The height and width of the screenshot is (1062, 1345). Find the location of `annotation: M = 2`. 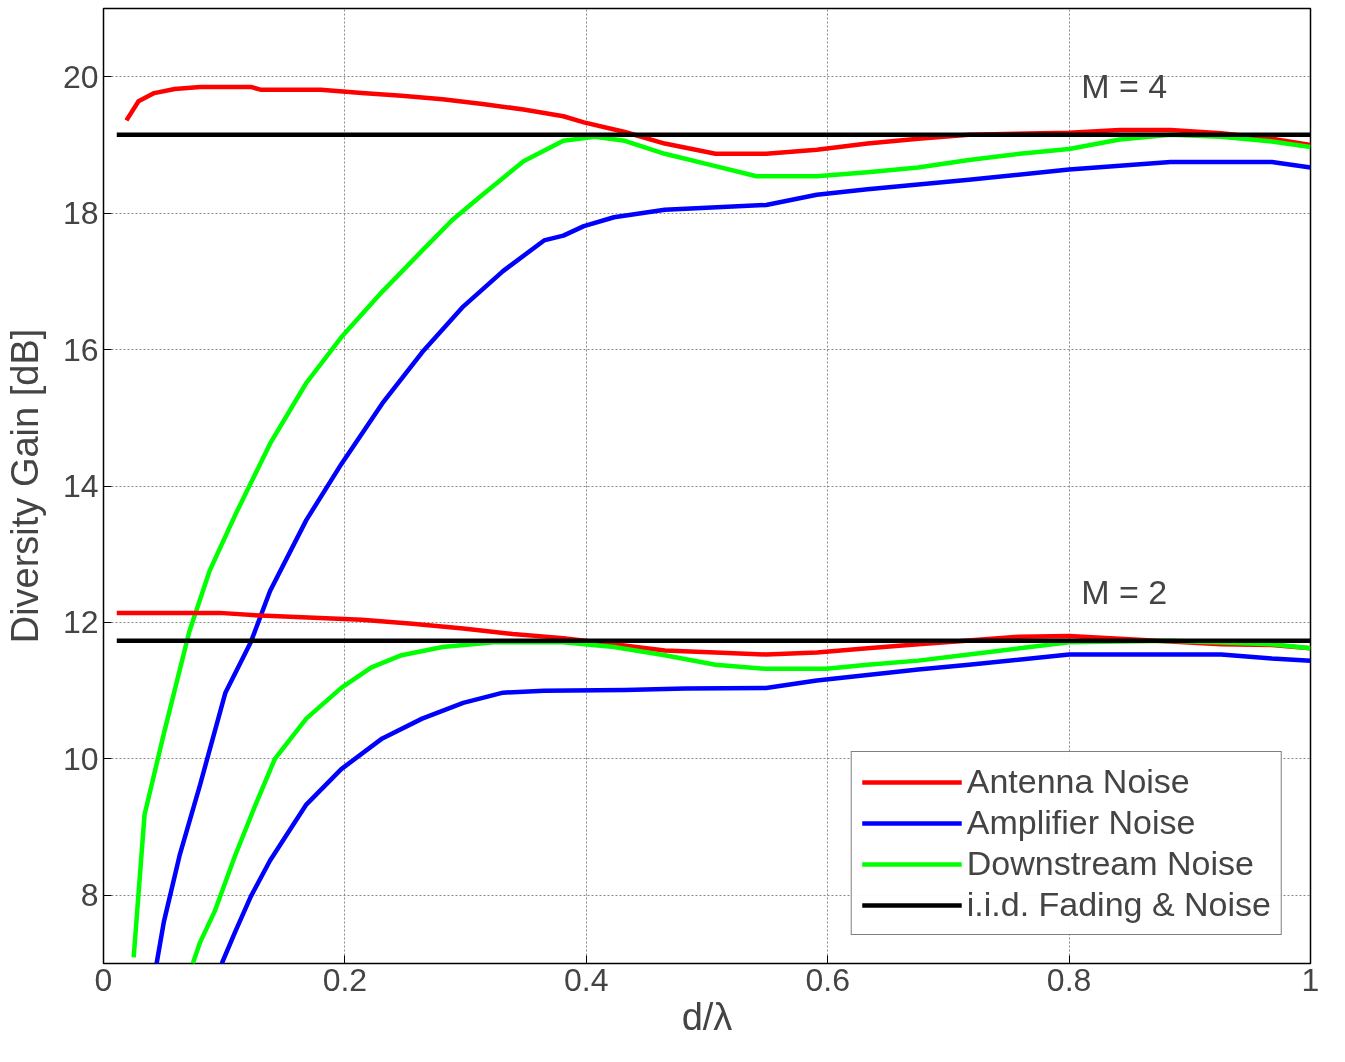

annotation: M = 2 is located at coordinates (1124, 591).